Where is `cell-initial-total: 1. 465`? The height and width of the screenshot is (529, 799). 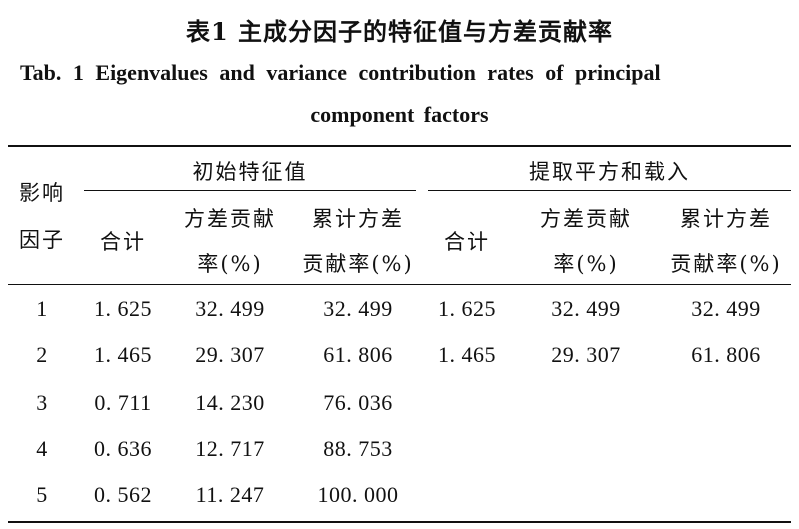
cell-initial-total: 1. 465 is located at coordinates (123, 354).